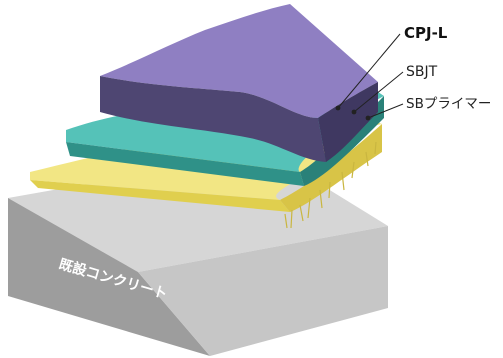 The width and height of the screenshot is (503, 358). I want to click on primer-label: SBプライマー, so click(448, 104).